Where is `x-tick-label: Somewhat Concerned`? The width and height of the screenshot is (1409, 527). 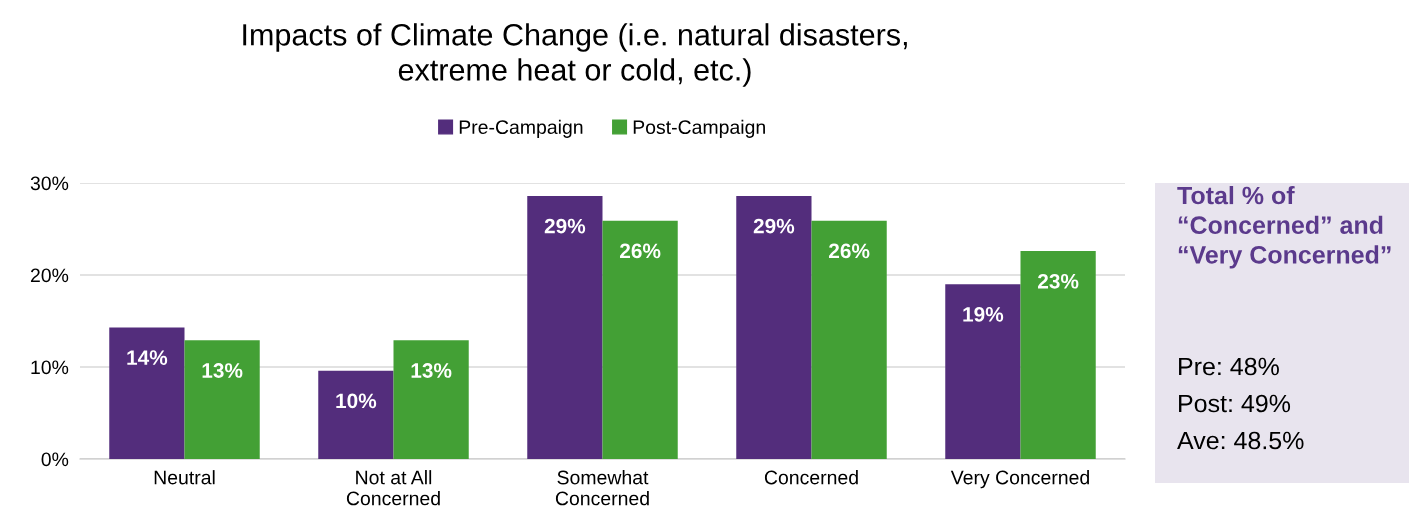 x-tick-label: Somewhat Concerned is located at coordinates (602, 488).